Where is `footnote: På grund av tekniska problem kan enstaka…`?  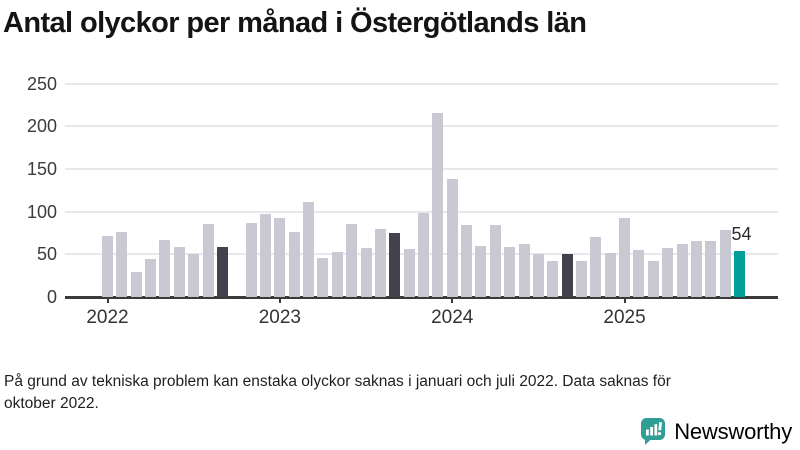
footnote: På grund av tekniska problem kan enstaka… is located at coordinates (337, 393).